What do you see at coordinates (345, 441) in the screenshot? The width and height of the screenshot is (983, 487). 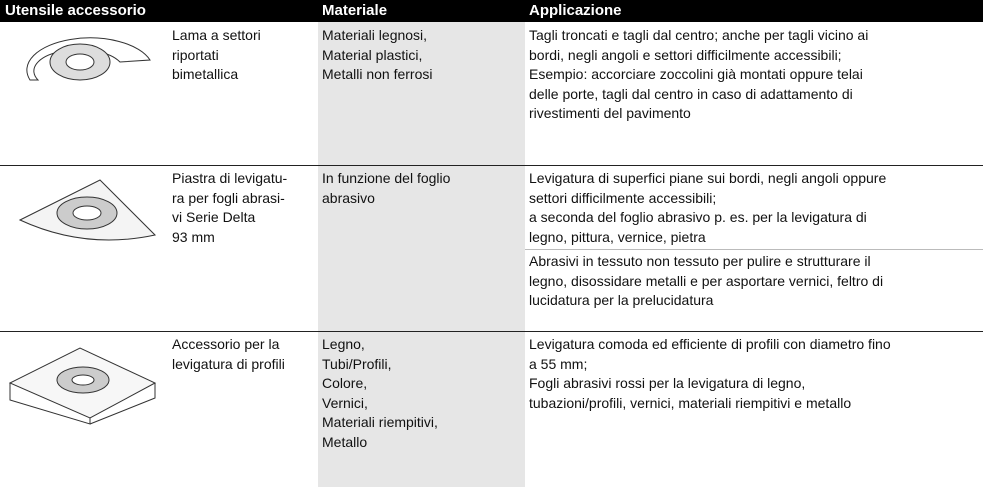 I see `material: Metallo` at bounding box center [345, 441].